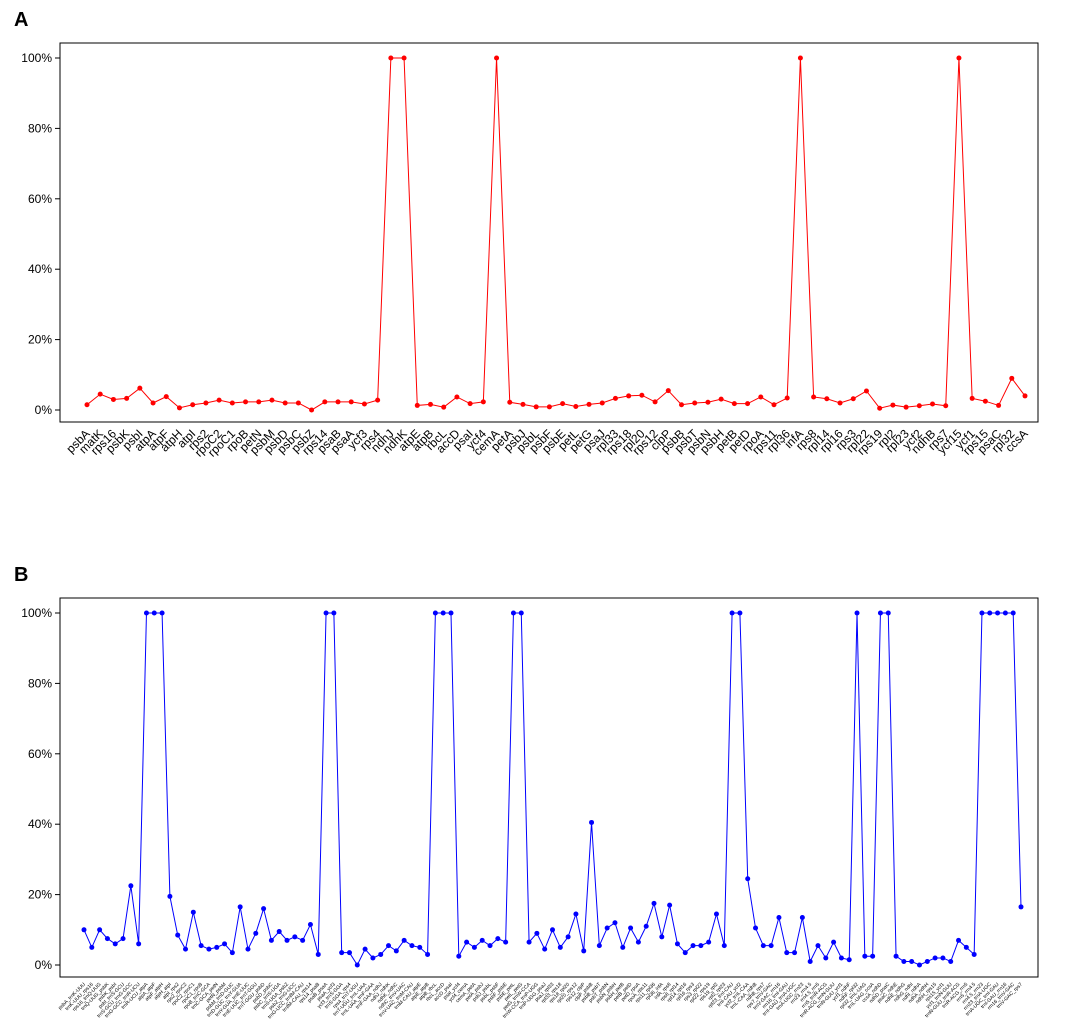 This screenshot has height=1029, width=1065. Describe the element at coordinates (40, 199) in the screenshot. I see `y-tick-label: 60%` at that location.